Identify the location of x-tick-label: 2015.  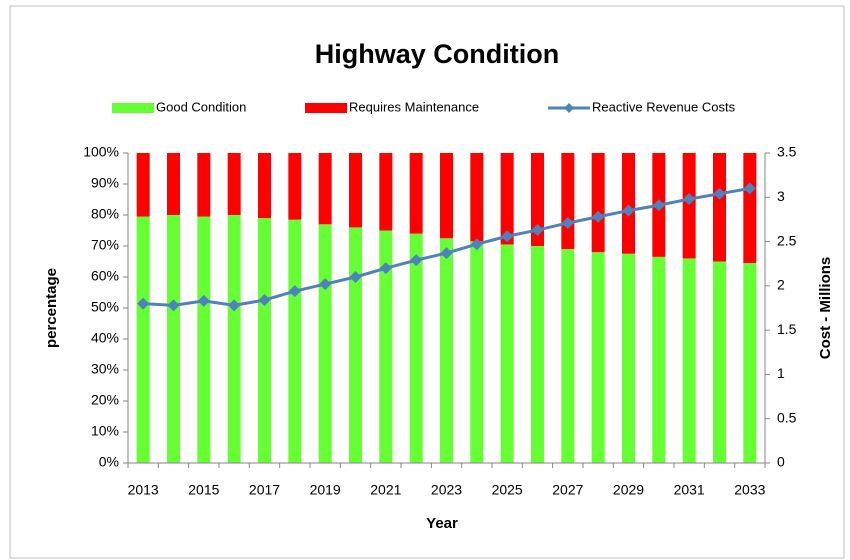
(203, 490).